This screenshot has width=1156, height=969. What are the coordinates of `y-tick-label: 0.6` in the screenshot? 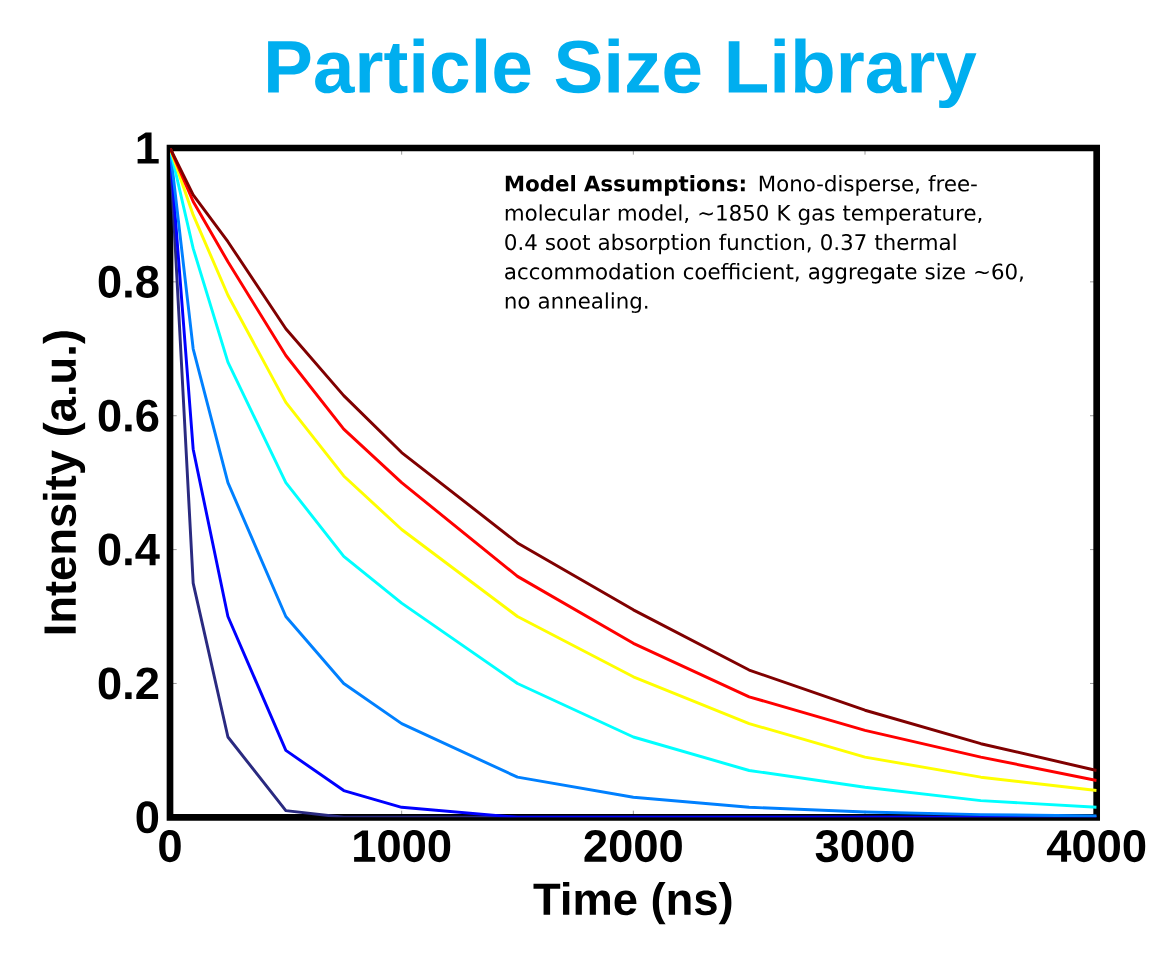 It's located at (128, 415).